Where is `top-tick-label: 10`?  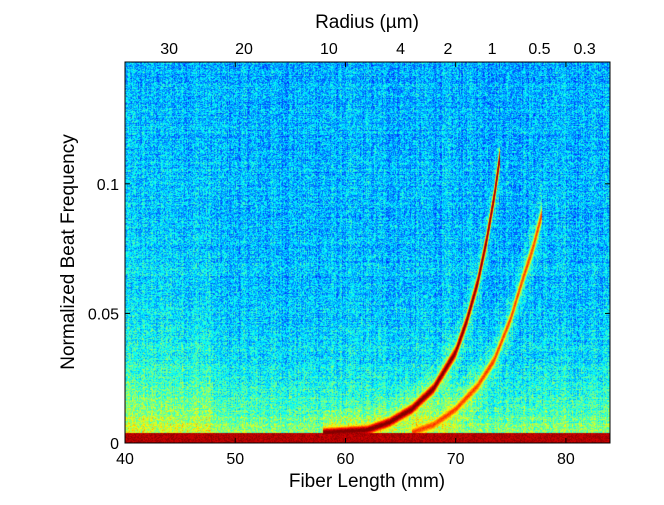 top-tick-label: 10 is located at coordinates (329, 49).